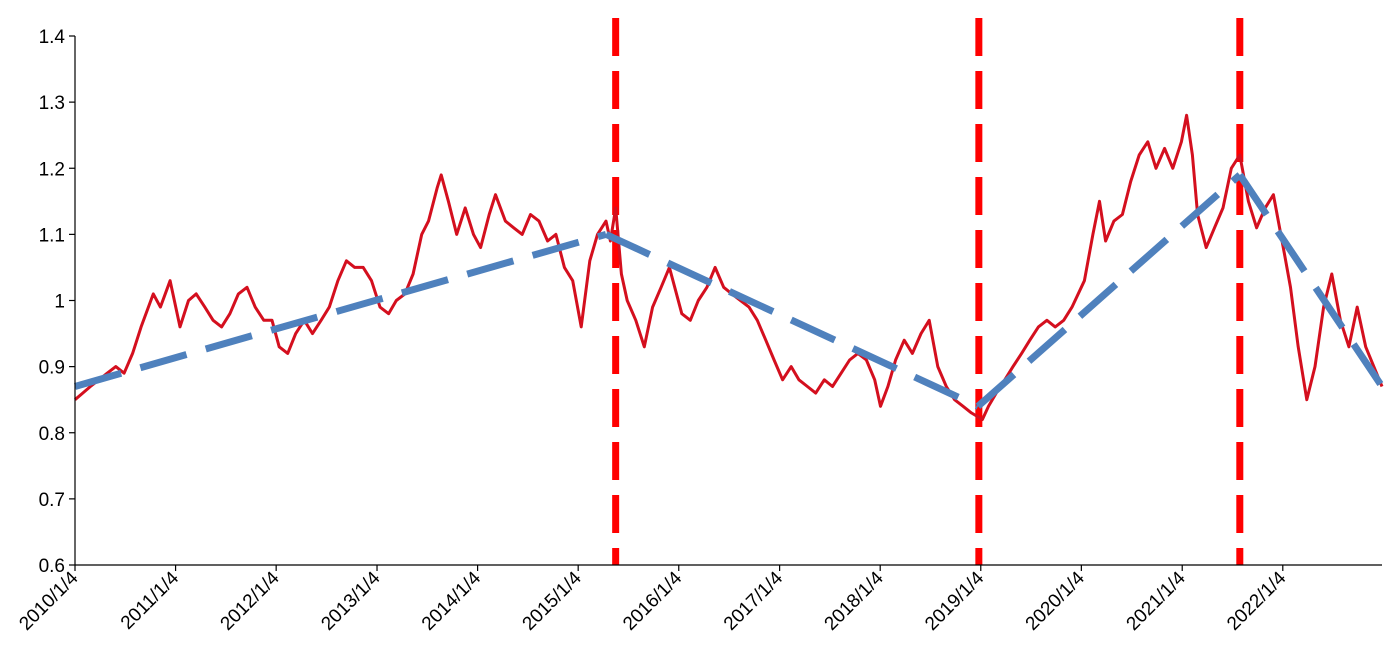  I want to click on x-tick-label: 2015/1/4, so click(552, 600).